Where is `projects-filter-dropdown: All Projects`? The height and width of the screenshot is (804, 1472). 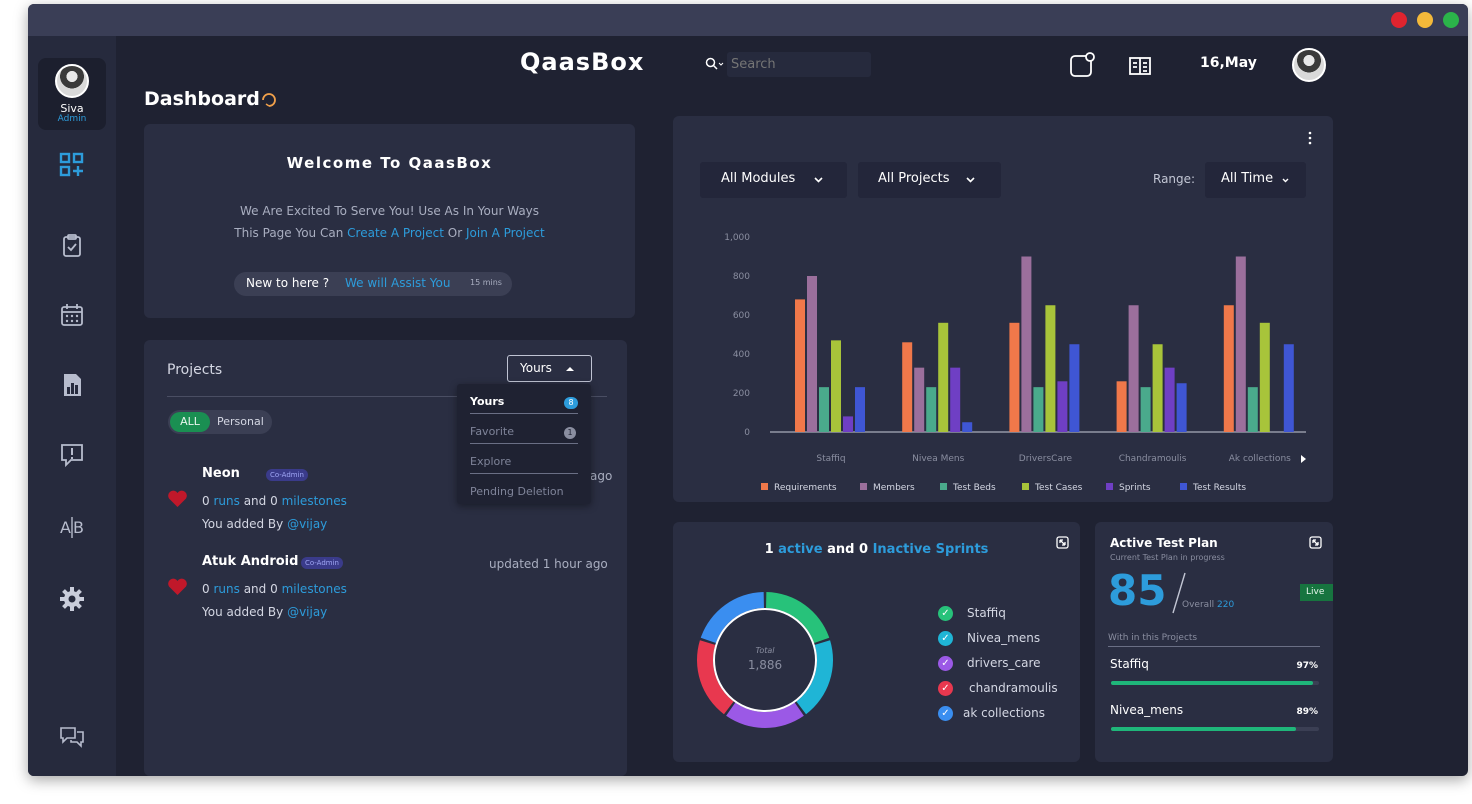 projects-filter-dropdown: All Projects is located at coordinates (929, 180).